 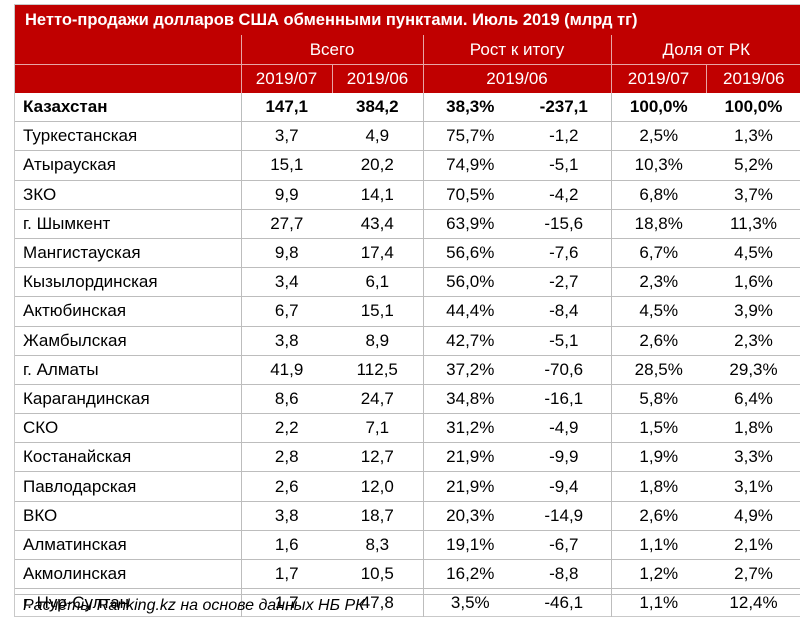 I want to click on growth-abs-cell: -7,6, so click(x=564, y=252).